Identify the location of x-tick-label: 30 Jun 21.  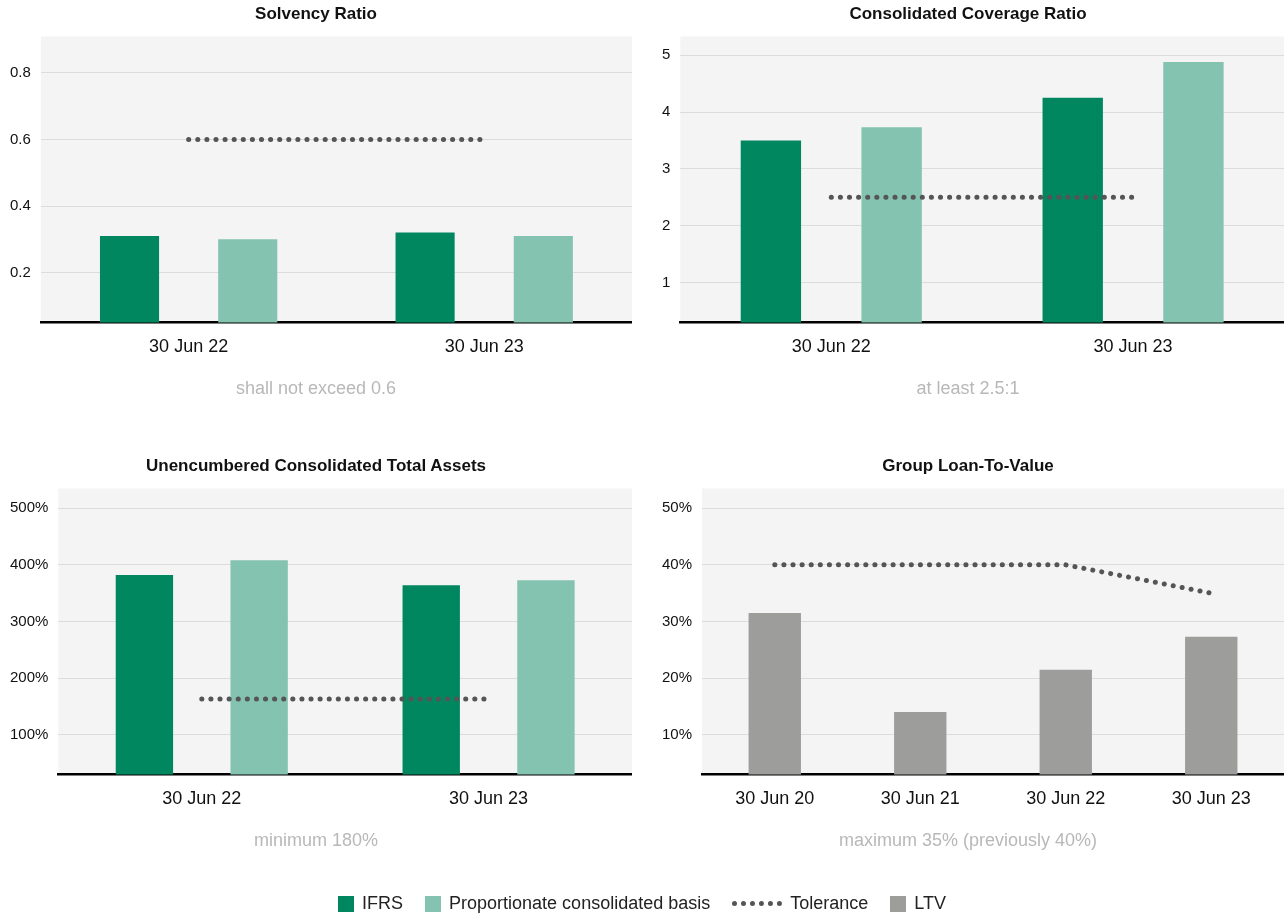
(920, 798).